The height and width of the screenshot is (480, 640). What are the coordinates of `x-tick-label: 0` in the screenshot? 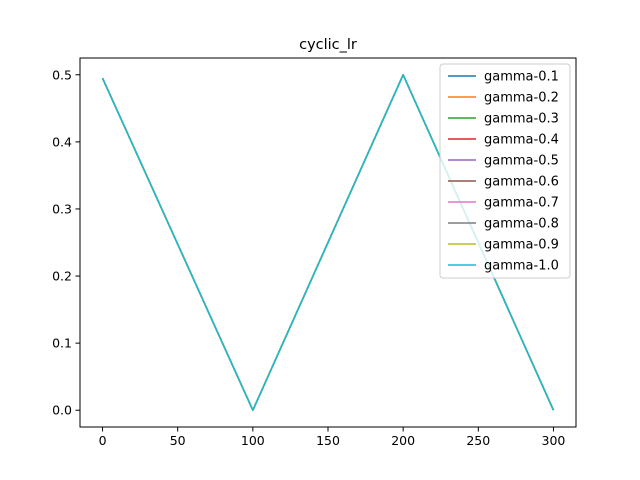 It's located at (103, 440).